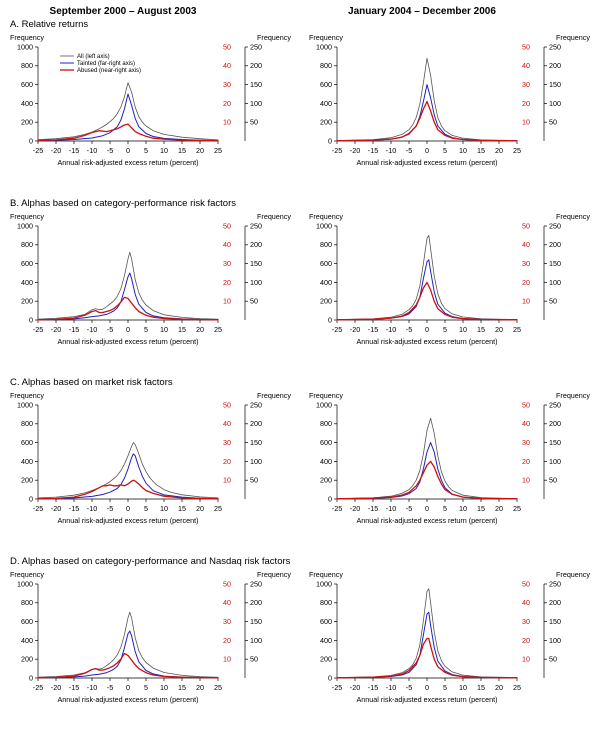 The height and width of the screenshot is (744, 600). Describe the element at coordinates (92, 150) in the screenshot. I see `svg-text: -10` at that location.